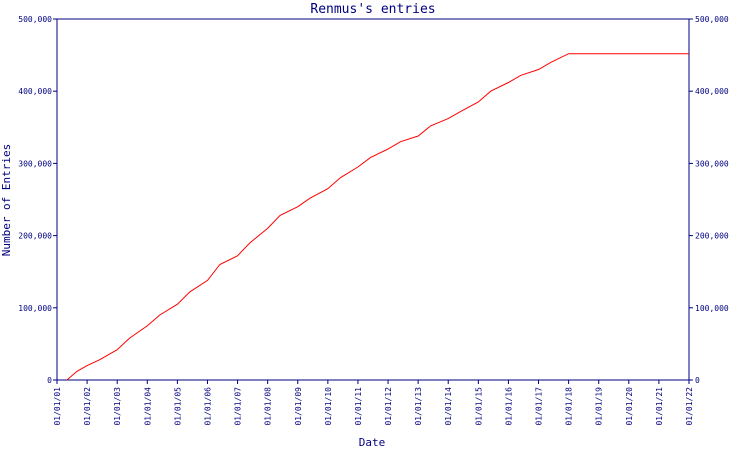 This screenshot has width=750, height=454. I want to click on x-tick-label: 01/01/21, so click(659, 406).